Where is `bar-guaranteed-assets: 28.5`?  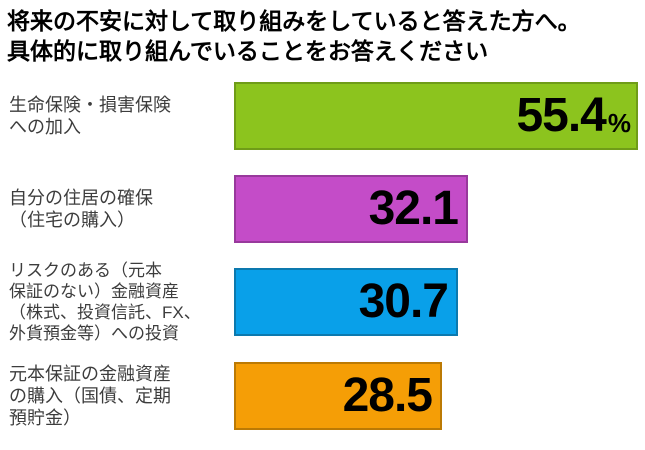
bar-guaranteed-assets: 28.5 is located at coordinates (338, 396).